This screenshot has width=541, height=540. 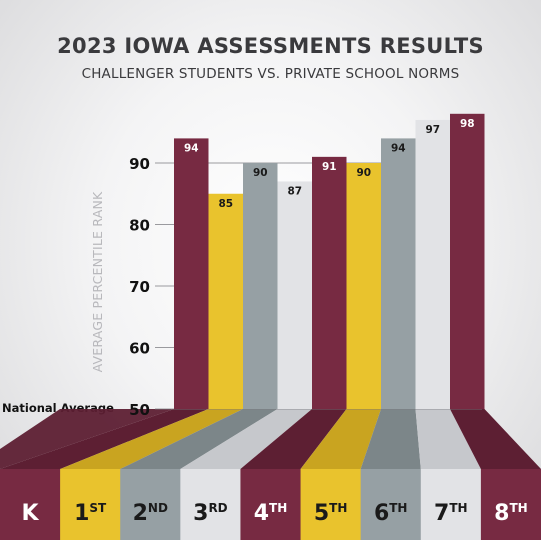 I want to click on grade-label-8: 8TH, so click(x=511, y=513).